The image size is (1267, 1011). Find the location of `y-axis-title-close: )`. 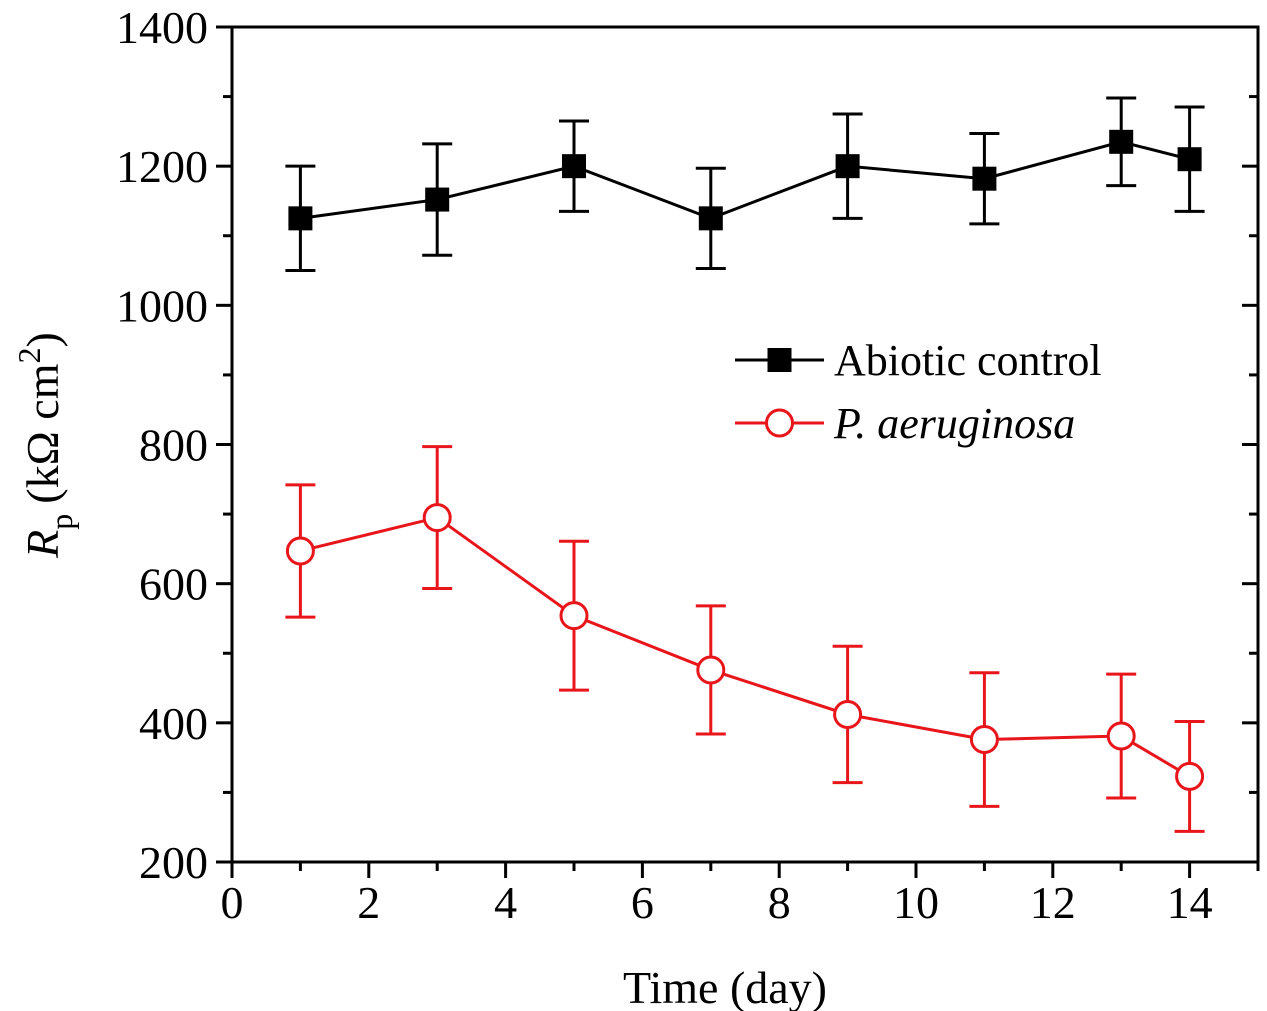

y-axis-title-close: ) is located at coordinates (42, 339).